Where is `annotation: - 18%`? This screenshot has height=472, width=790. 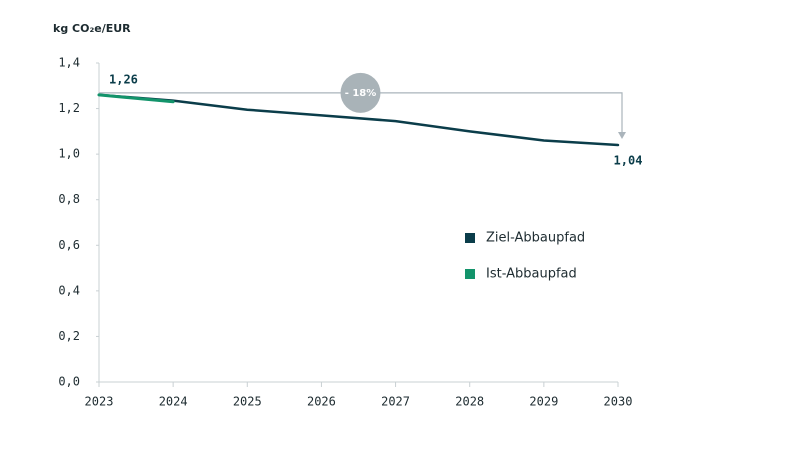 annotation: - 18% is located at coordinates (361, 93).